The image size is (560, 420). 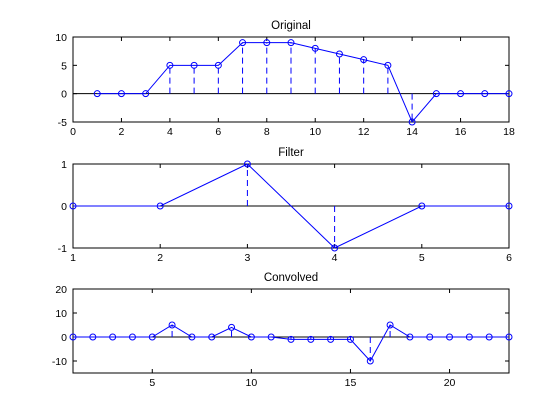 What do you see at coordinates (64, 165) in the screenshot?
I see `filter-y-tick-label: 1` at bounding box center [64, 165].